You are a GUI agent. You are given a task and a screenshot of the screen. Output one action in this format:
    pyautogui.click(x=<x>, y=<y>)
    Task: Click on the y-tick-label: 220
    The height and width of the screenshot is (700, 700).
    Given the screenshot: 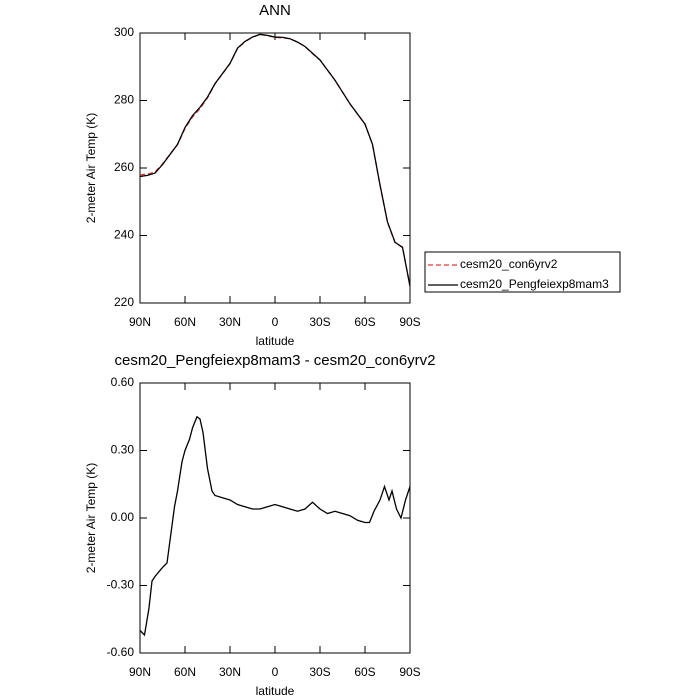 What is the action you would take?
    pyautogui.click(x=124, y=302)
    